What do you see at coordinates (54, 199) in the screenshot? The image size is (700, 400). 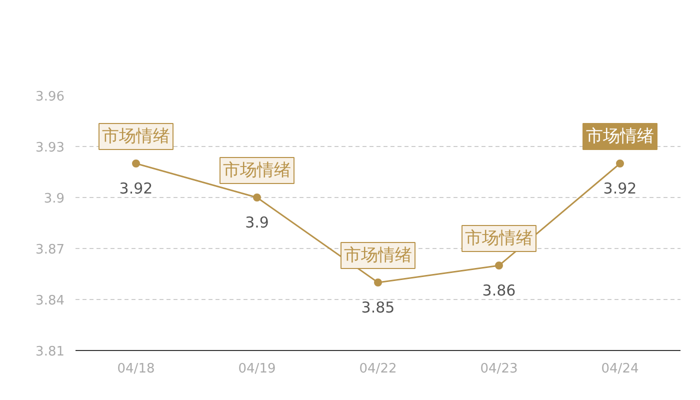 I see `y-tick-label: 3.9` at bounding box center [54, 199].